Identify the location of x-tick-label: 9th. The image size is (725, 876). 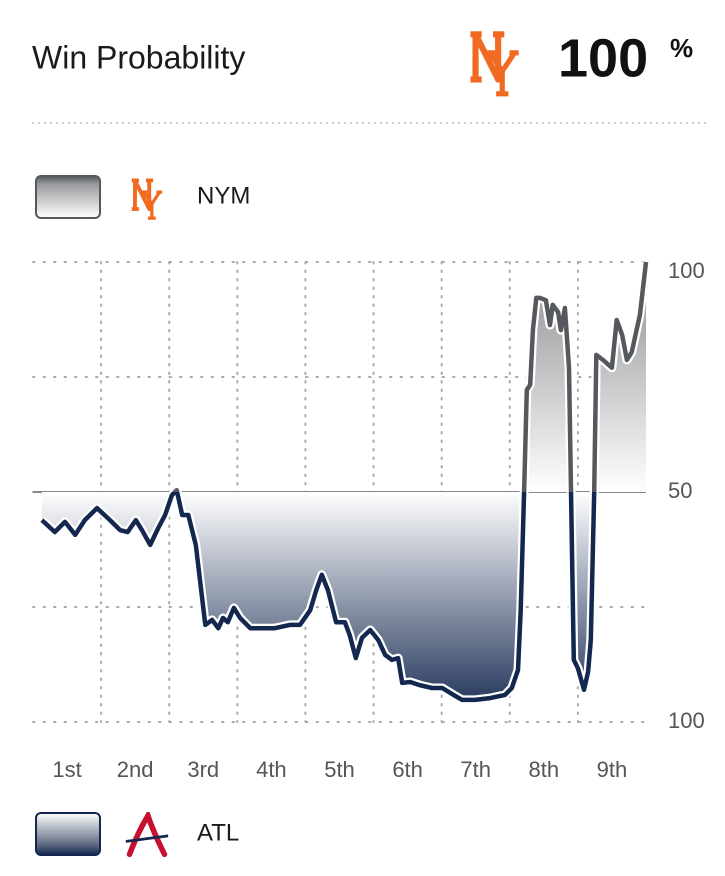
(612, 769).